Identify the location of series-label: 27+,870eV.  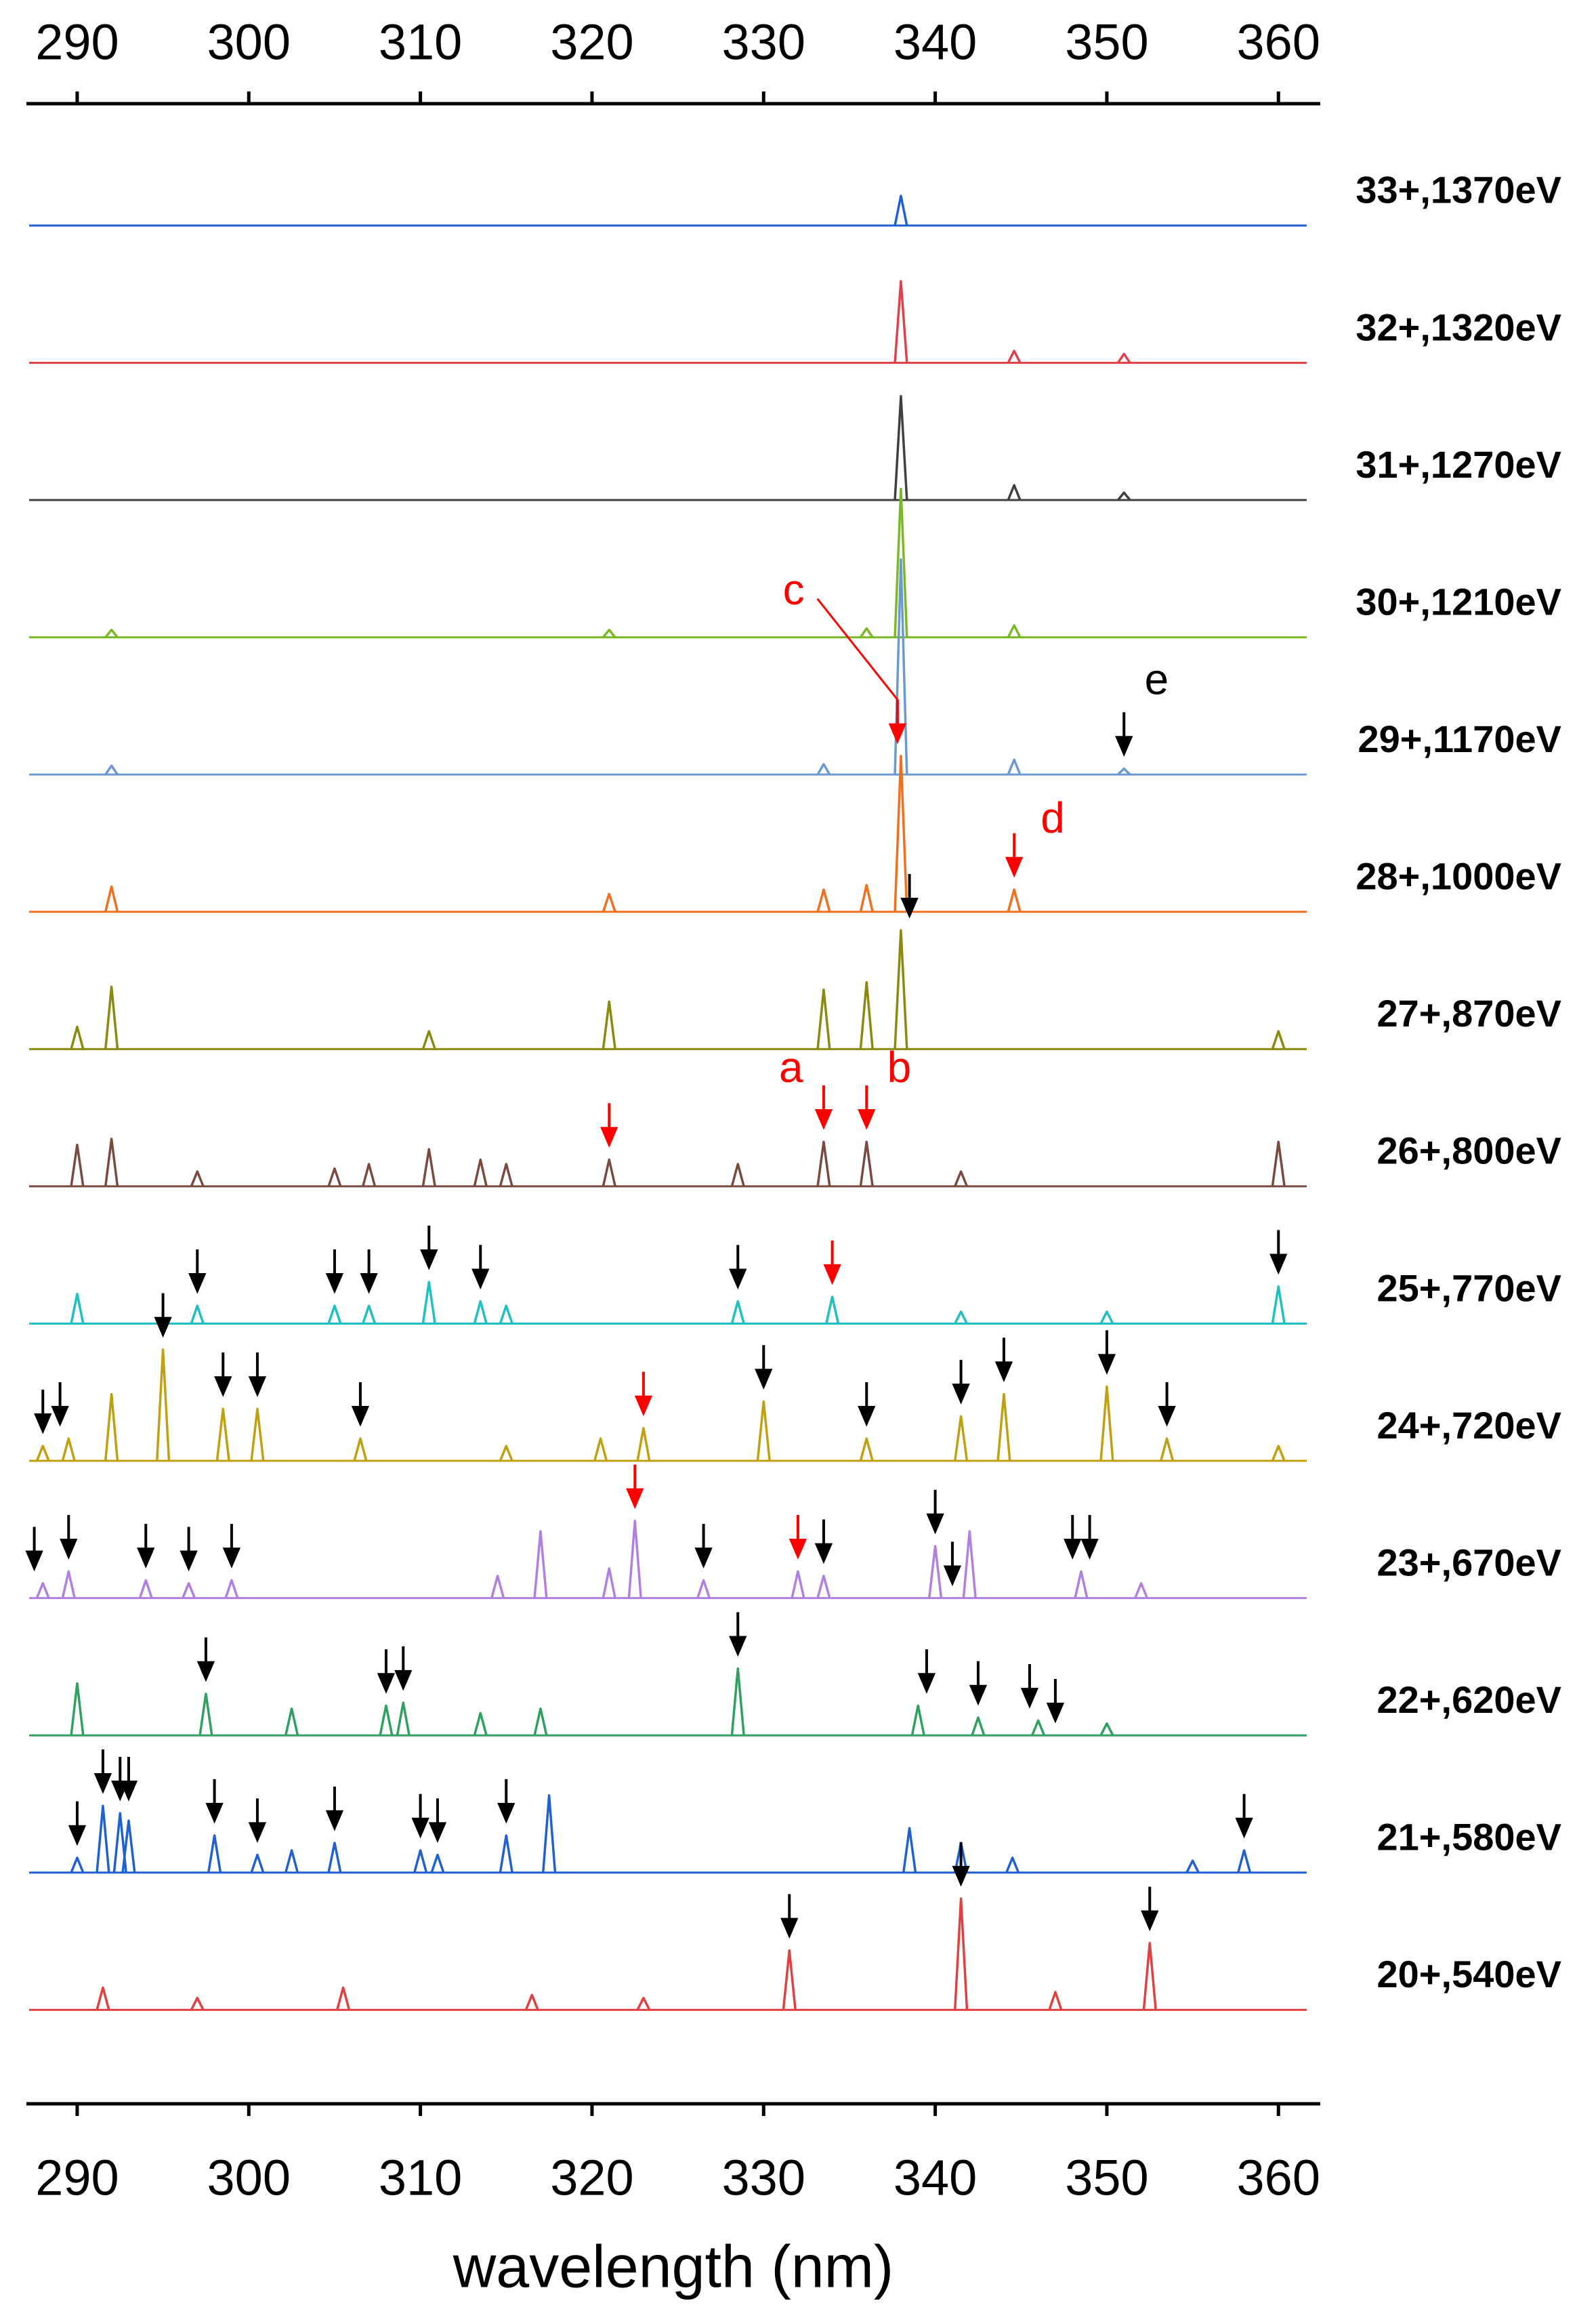
(1469, 1013).